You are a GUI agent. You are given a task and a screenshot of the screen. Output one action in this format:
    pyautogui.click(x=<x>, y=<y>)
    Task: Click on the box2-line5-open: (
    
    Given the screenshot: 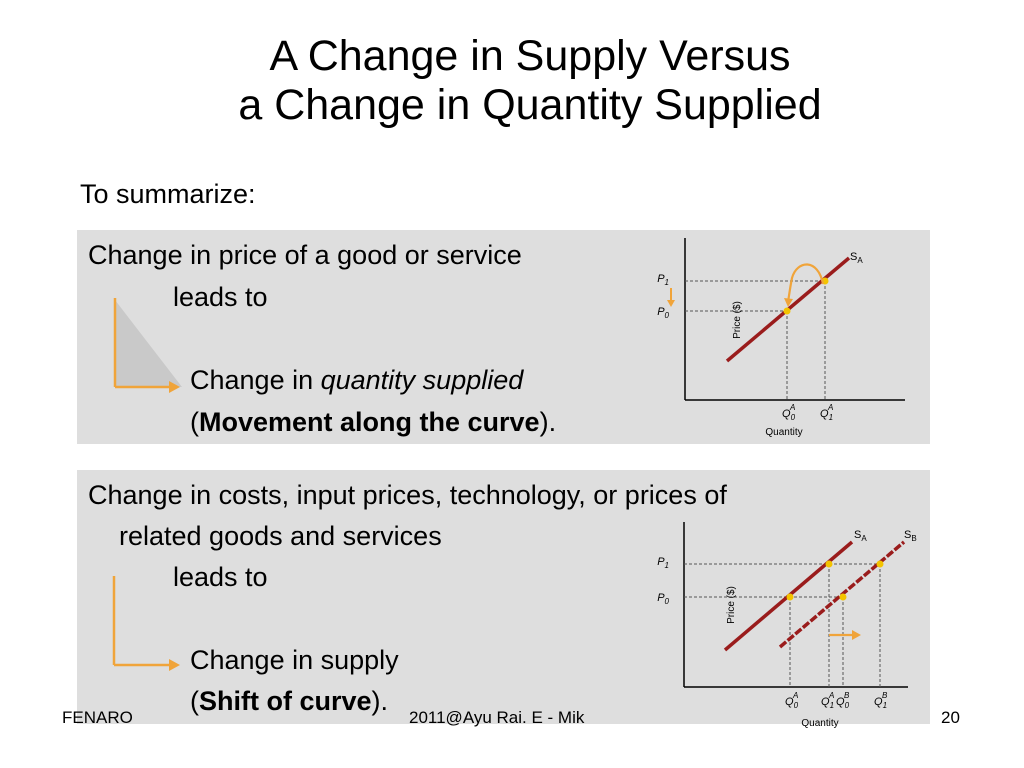 What is the action you would take?
    pyautogui.click(x=194, y=701)
    